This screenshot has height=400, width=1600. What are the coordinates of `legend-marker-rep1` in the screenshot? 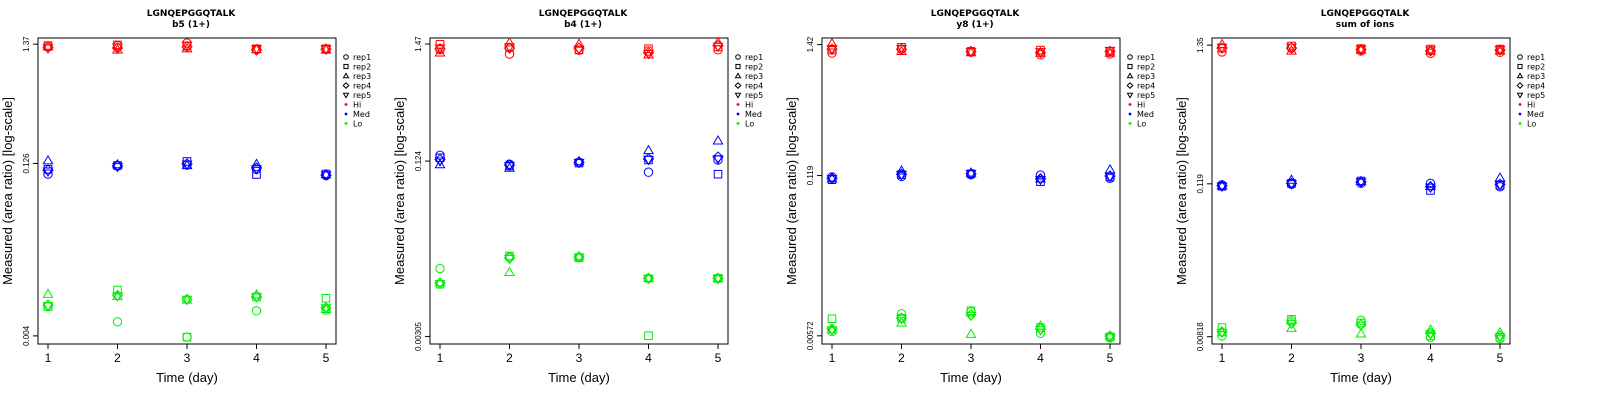 It's located at (1130, 57).